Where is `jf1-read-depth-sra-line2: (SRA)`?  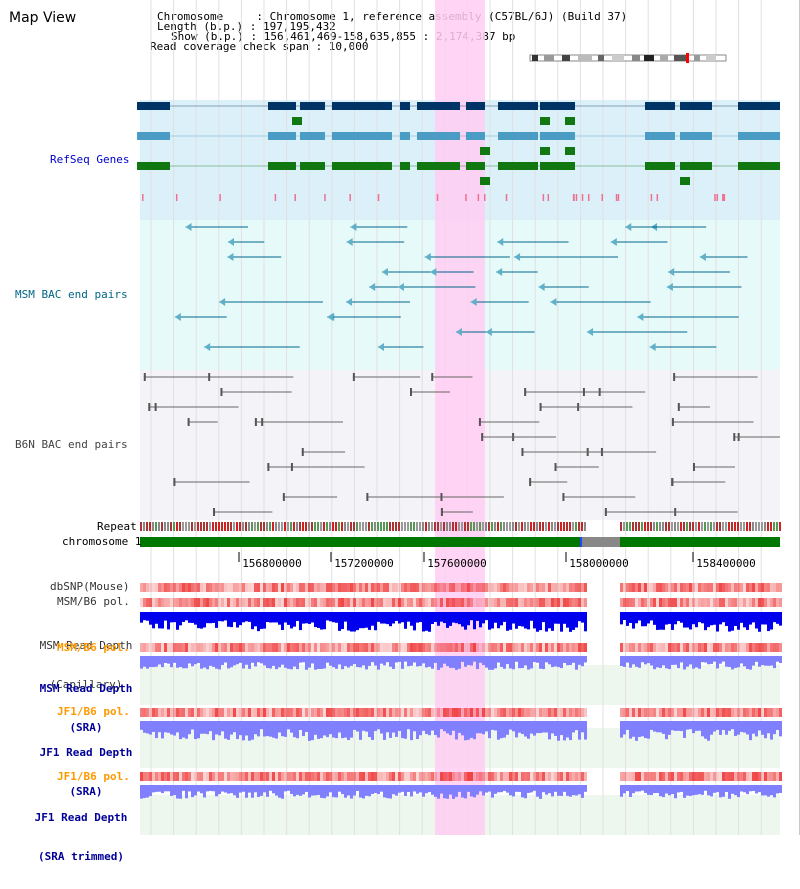
jf1-read-depth-sra-line2: (SRA) is located at coordinates (86, 791).